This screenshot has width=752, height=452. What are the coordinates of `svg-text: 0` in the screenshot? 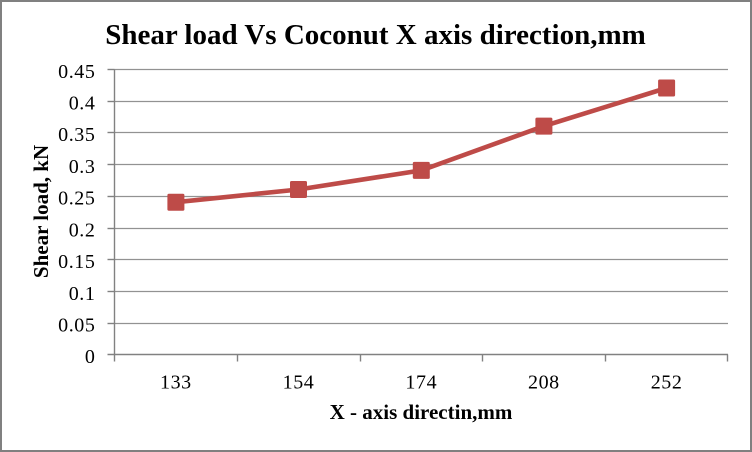 It's located at (90, 357).